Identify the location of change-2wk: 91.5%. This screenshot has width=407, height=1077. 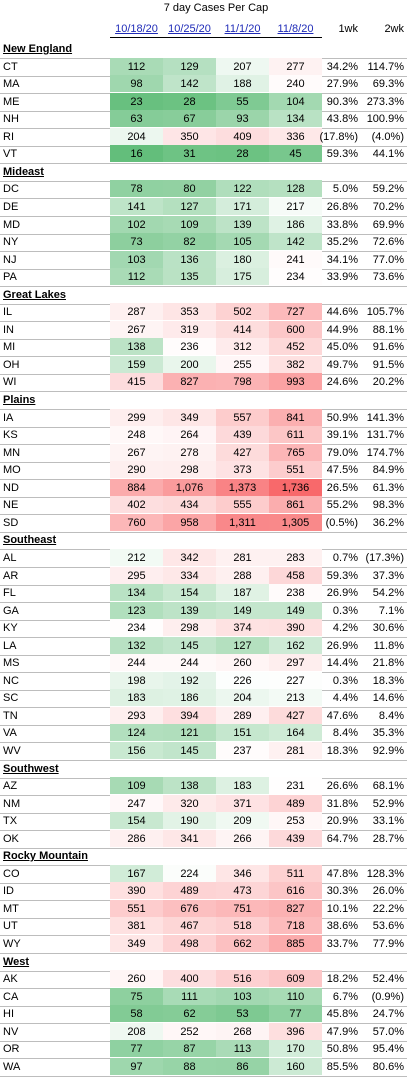
(388, 365).